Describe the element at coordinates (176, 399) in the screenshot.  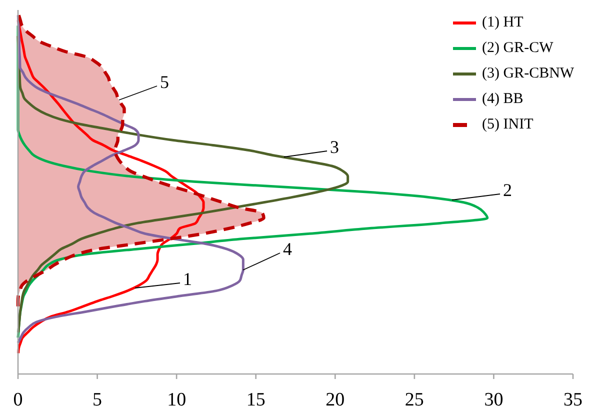
I see `x-tick-label: 10` at that location.